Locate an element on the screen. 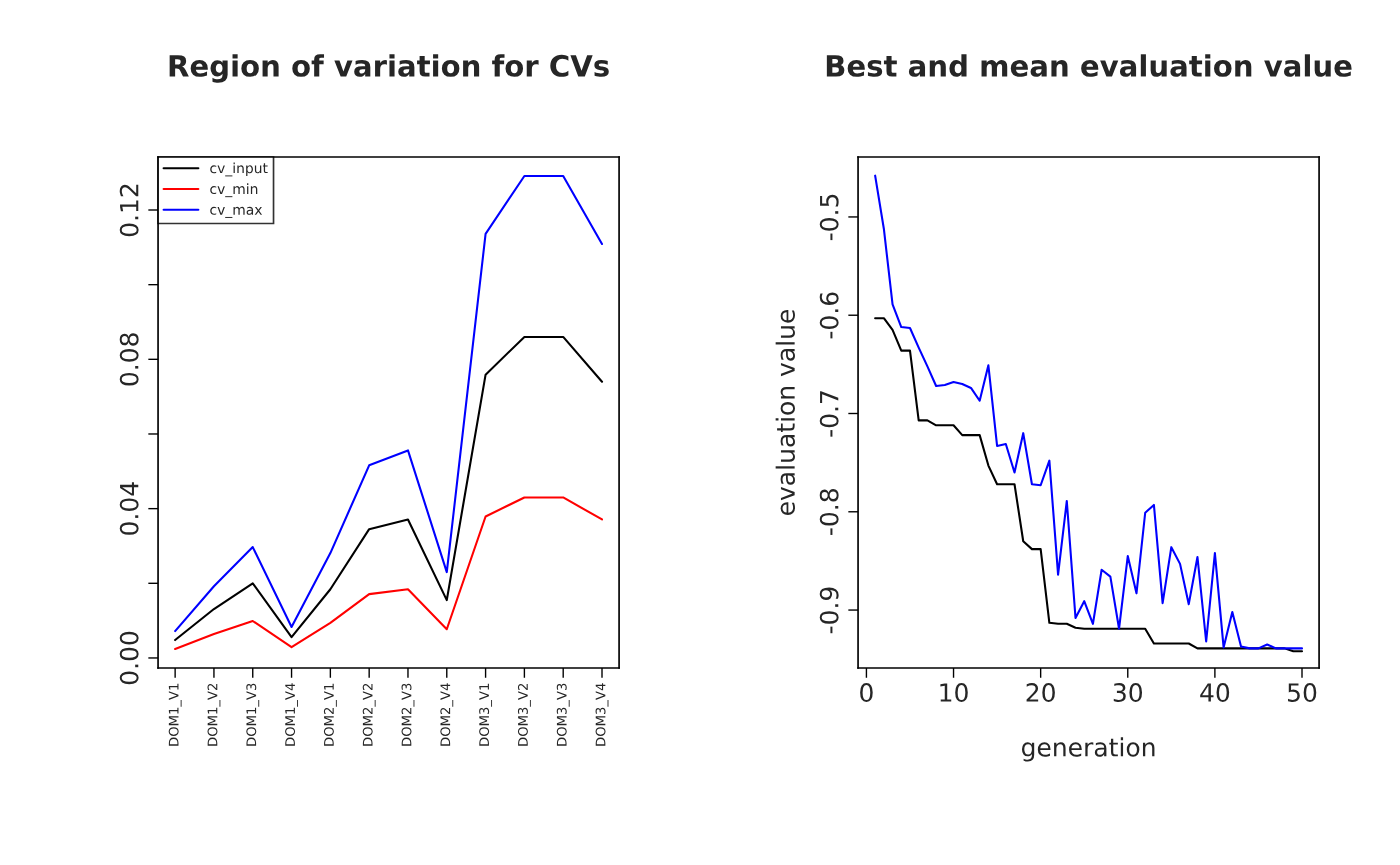 Image resolution: width=1400 pixels, height=865 pixels. x-tick-label: DOM3_V3 is located at coordinates (563, 714).